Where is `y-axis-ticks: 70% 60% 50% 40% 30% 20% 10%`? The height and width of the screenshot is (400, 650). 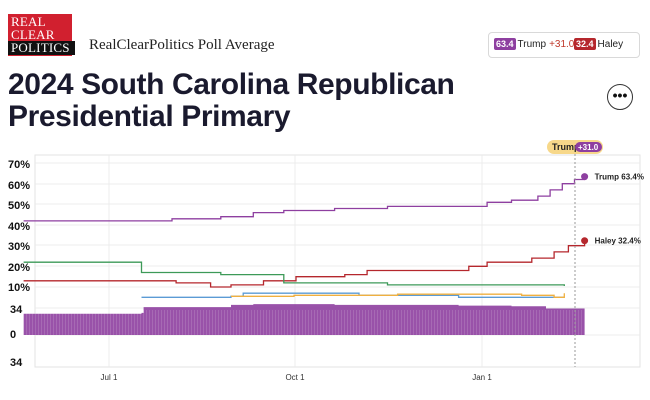 y-axis-ticks: 70% 60% 50% 40% 30% 20% 10% is located at coordinates (19, 226).